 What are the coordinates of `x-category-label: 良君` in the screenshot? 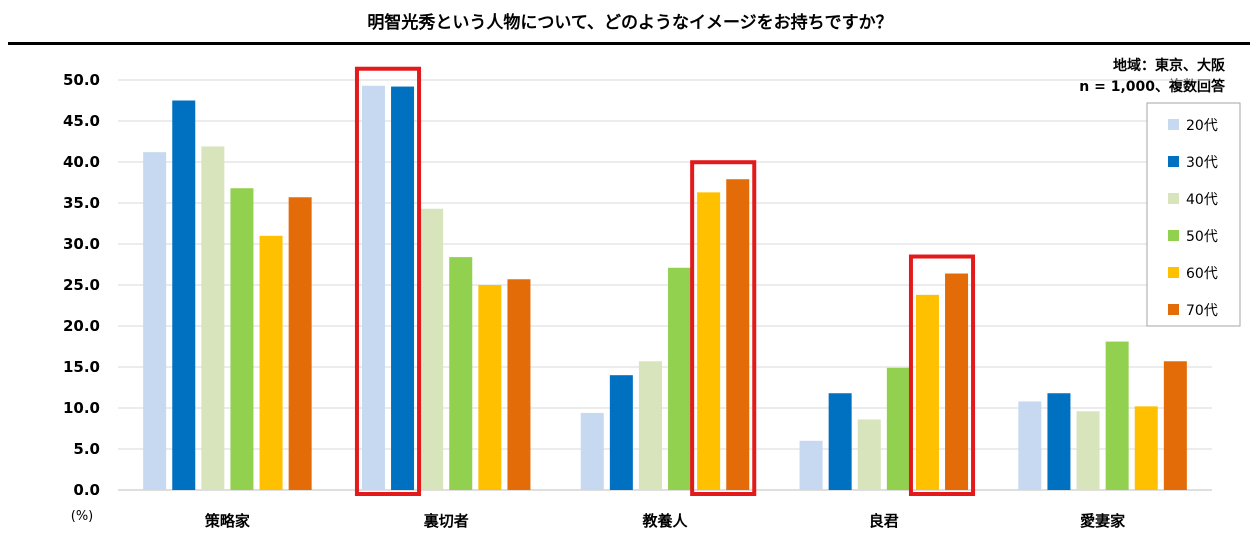 It's located at (884, 521).